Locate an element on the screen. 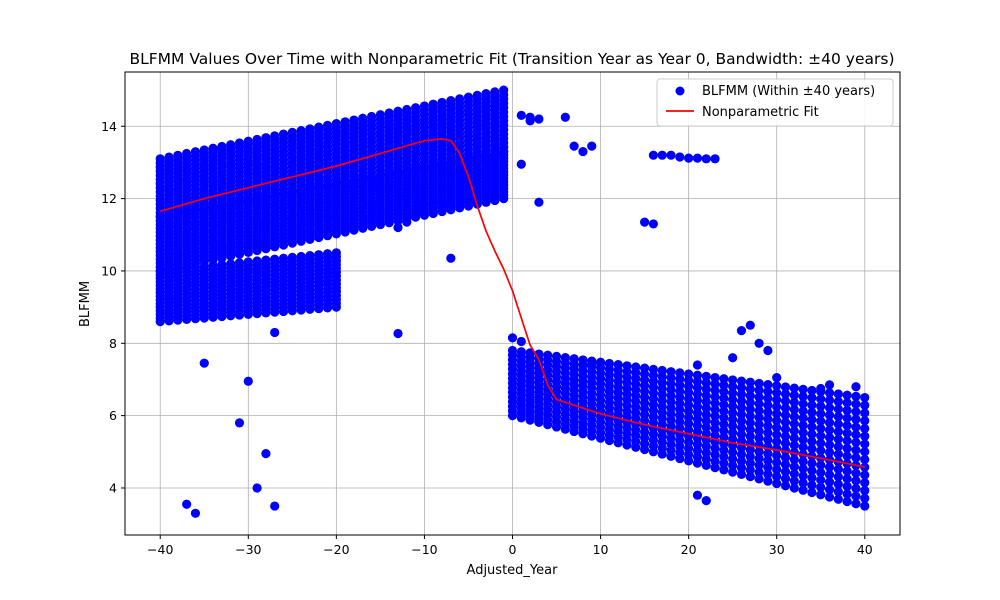  legend-marker-scatter is located at coordinates (680, 91).